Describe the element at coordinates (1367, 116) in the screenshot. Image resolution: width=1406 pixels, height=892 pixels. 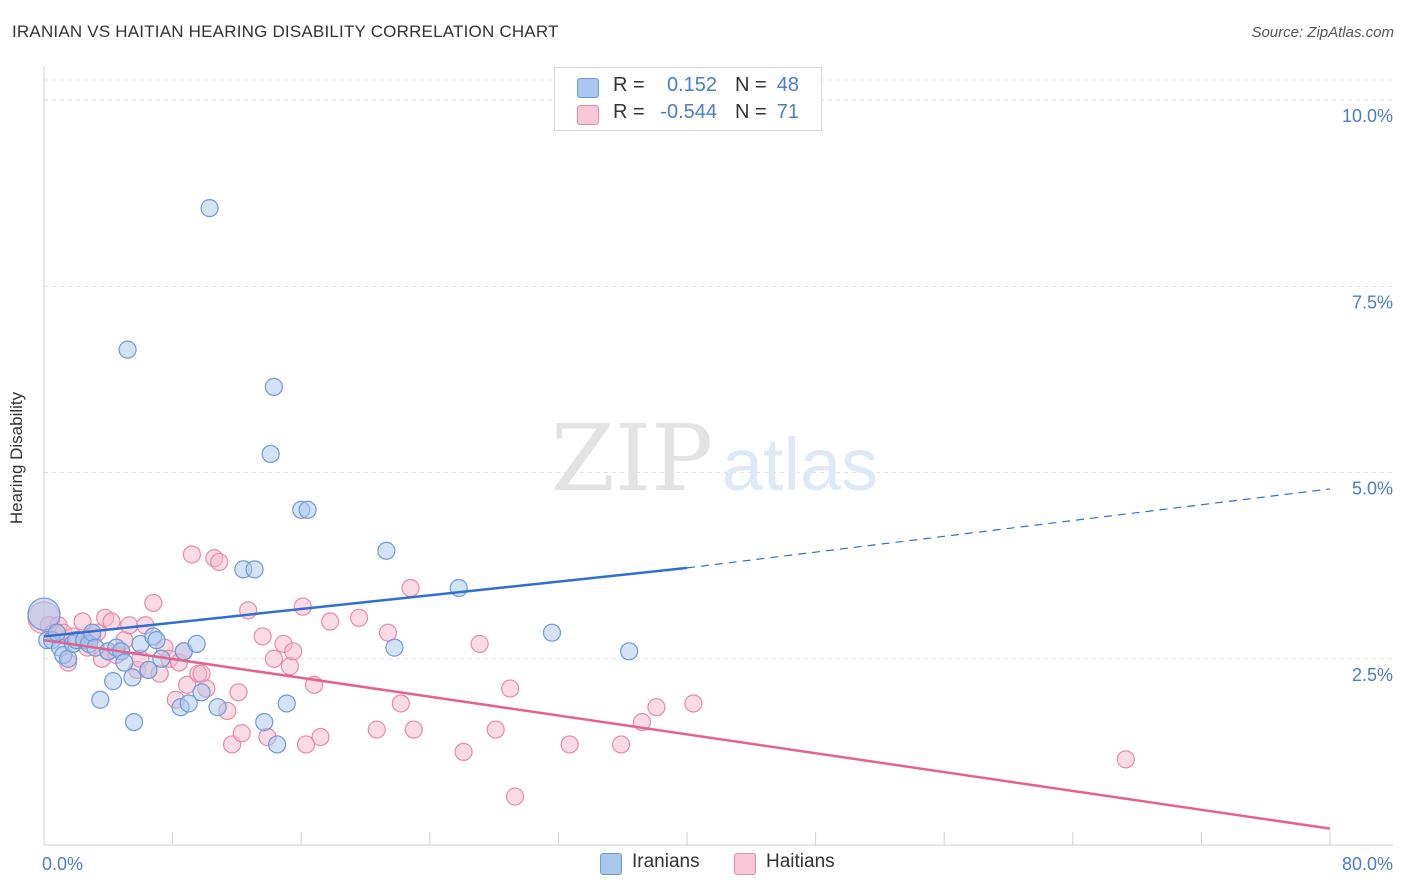
I see `y-tick-label: 10.0%` at that location.